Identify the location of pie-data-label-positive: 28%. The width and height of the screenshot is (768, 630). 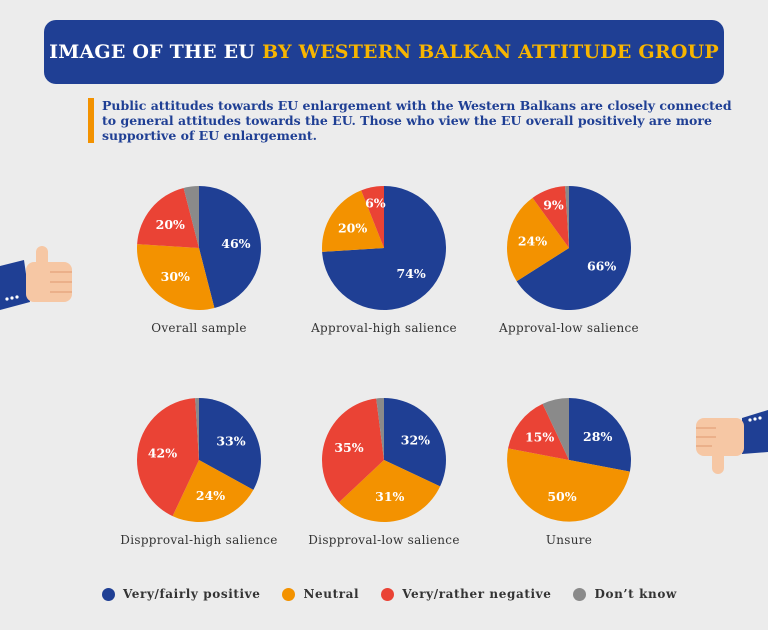
(597, 436).